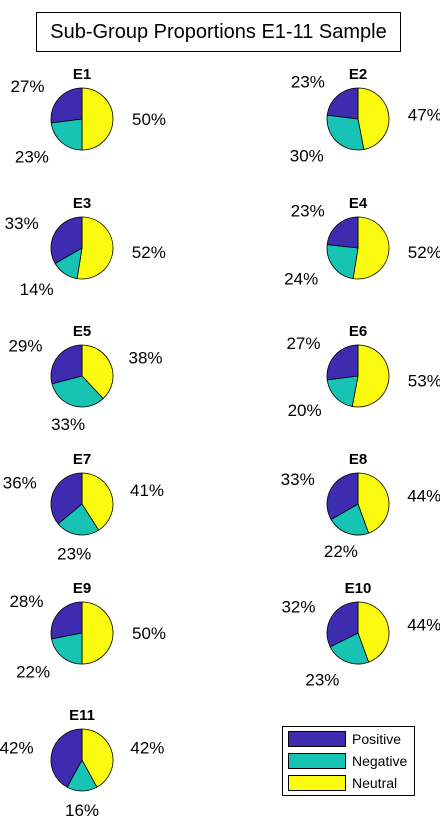 The width and height of the screenshot is (440, 826). I want to click on pie-e6: E6 53% 20% 27%, so click(363, 371).